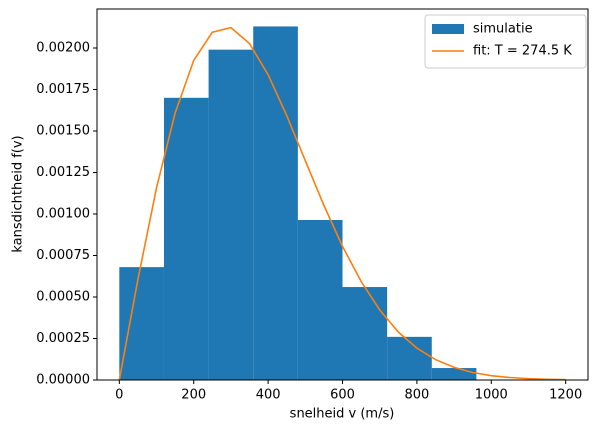 Image resolution: width=602 pixels, height=432 pixels. I want to click on y-tick-label: 0.00000, so click(63, 380).